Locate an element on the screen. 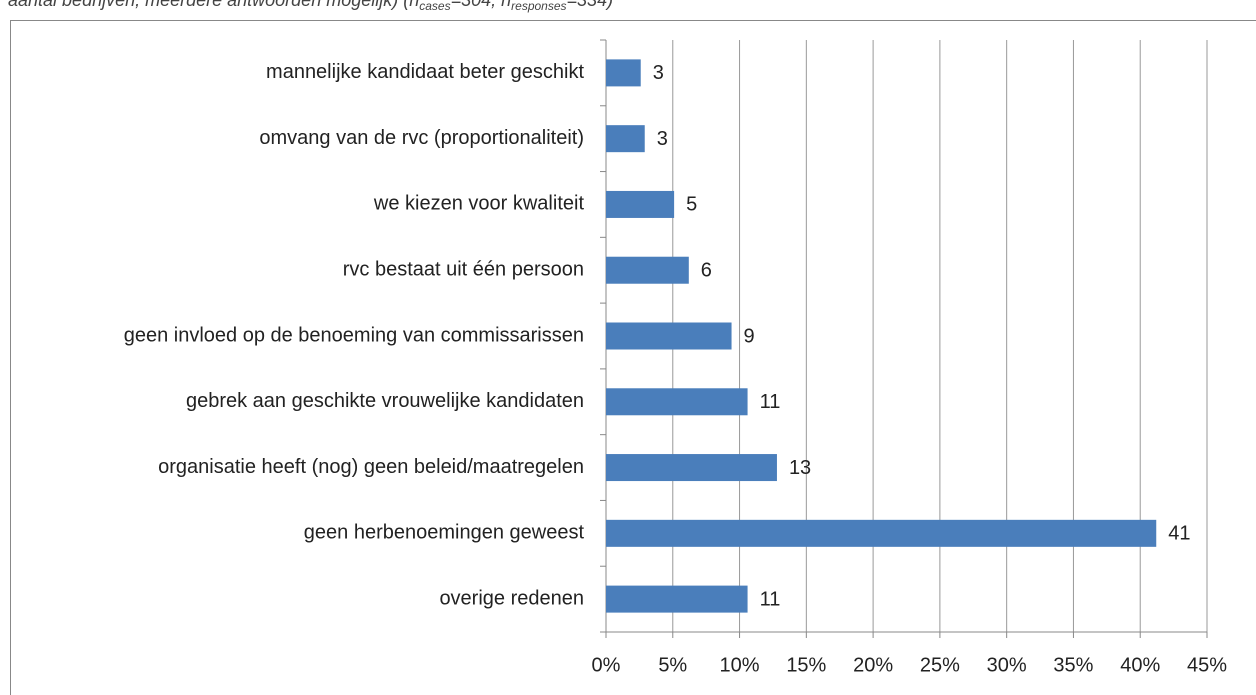 This screenshot has width=1256, height=695. data-label: 6 is located at coordinates (706, 271).